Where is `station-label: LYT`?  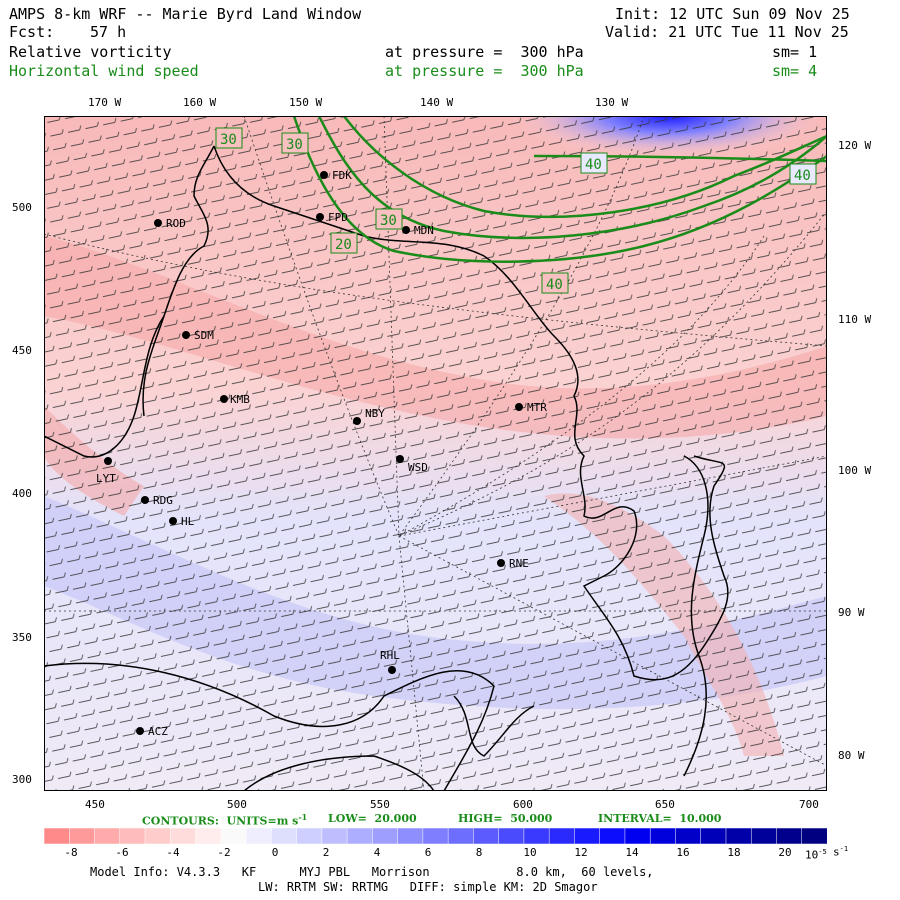
station-label: LYT is located at coordinates (106, 478).